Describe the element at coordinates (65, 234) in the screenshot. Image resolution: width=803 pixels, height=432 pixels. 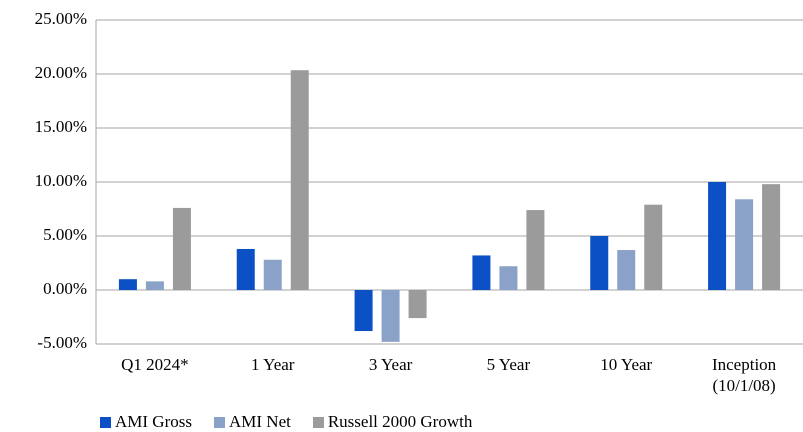
I see `y-tick-label: 5.00%` at that location.